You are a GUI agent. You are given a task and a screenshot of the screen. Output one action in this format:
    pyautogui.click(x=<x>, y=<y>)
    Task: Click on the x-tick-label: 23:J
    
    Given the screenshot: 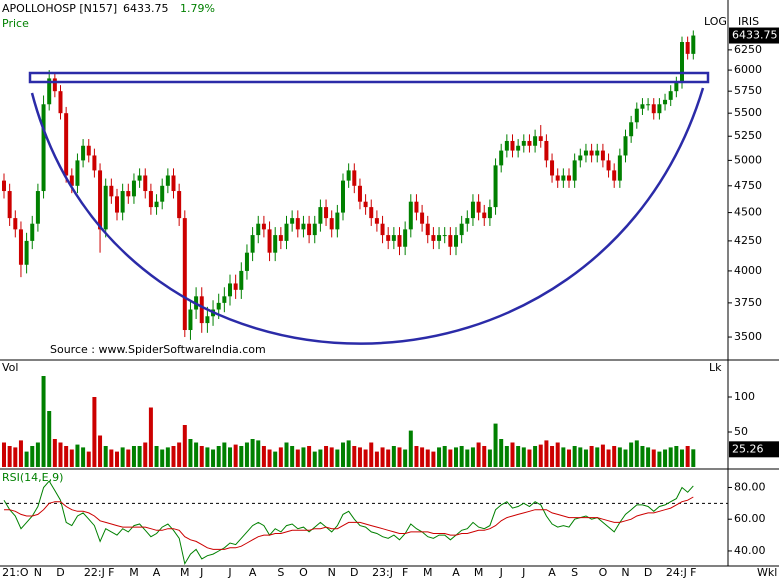 What is the action you would take?
    pyautogui.click(x=382, y=572)
    